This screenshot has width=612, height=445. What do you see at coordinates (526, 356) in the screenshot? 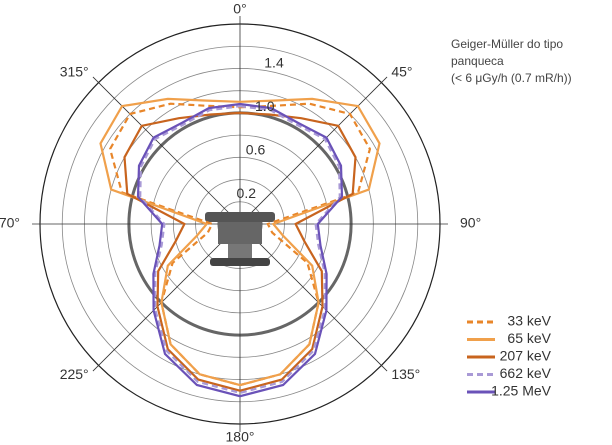
I see `legend-label: 207 keV` at bounding box center [526, 356].